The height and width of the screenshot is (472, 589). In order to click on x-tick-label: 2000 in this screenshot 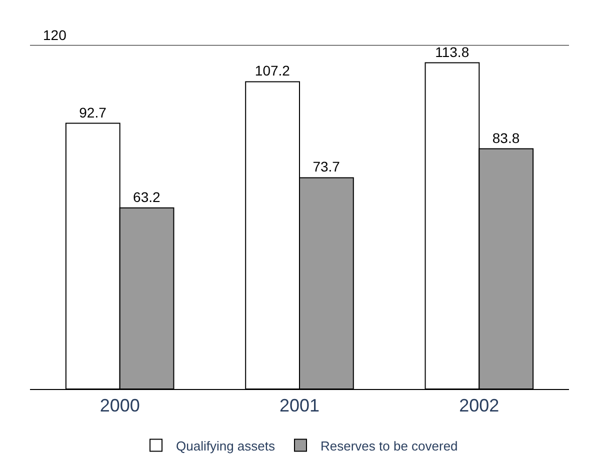, I will do `click(120, 406)`.